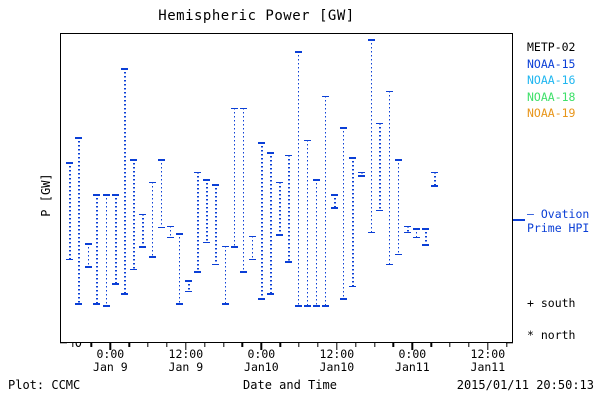  I want to click on x-tick-label: 12:00 Jan11, so click(488, 361).